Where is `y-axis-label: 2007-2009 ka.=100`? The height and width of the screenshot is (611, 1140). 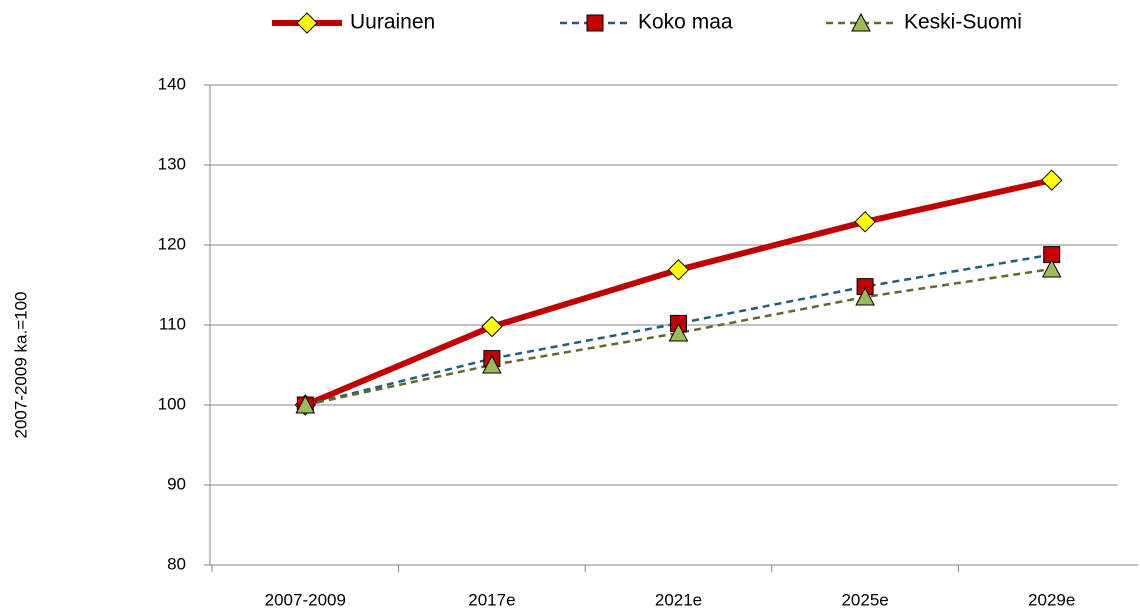 y-axis-label: 2007-2009 ka.=100 is located at coordinates (20, 365).